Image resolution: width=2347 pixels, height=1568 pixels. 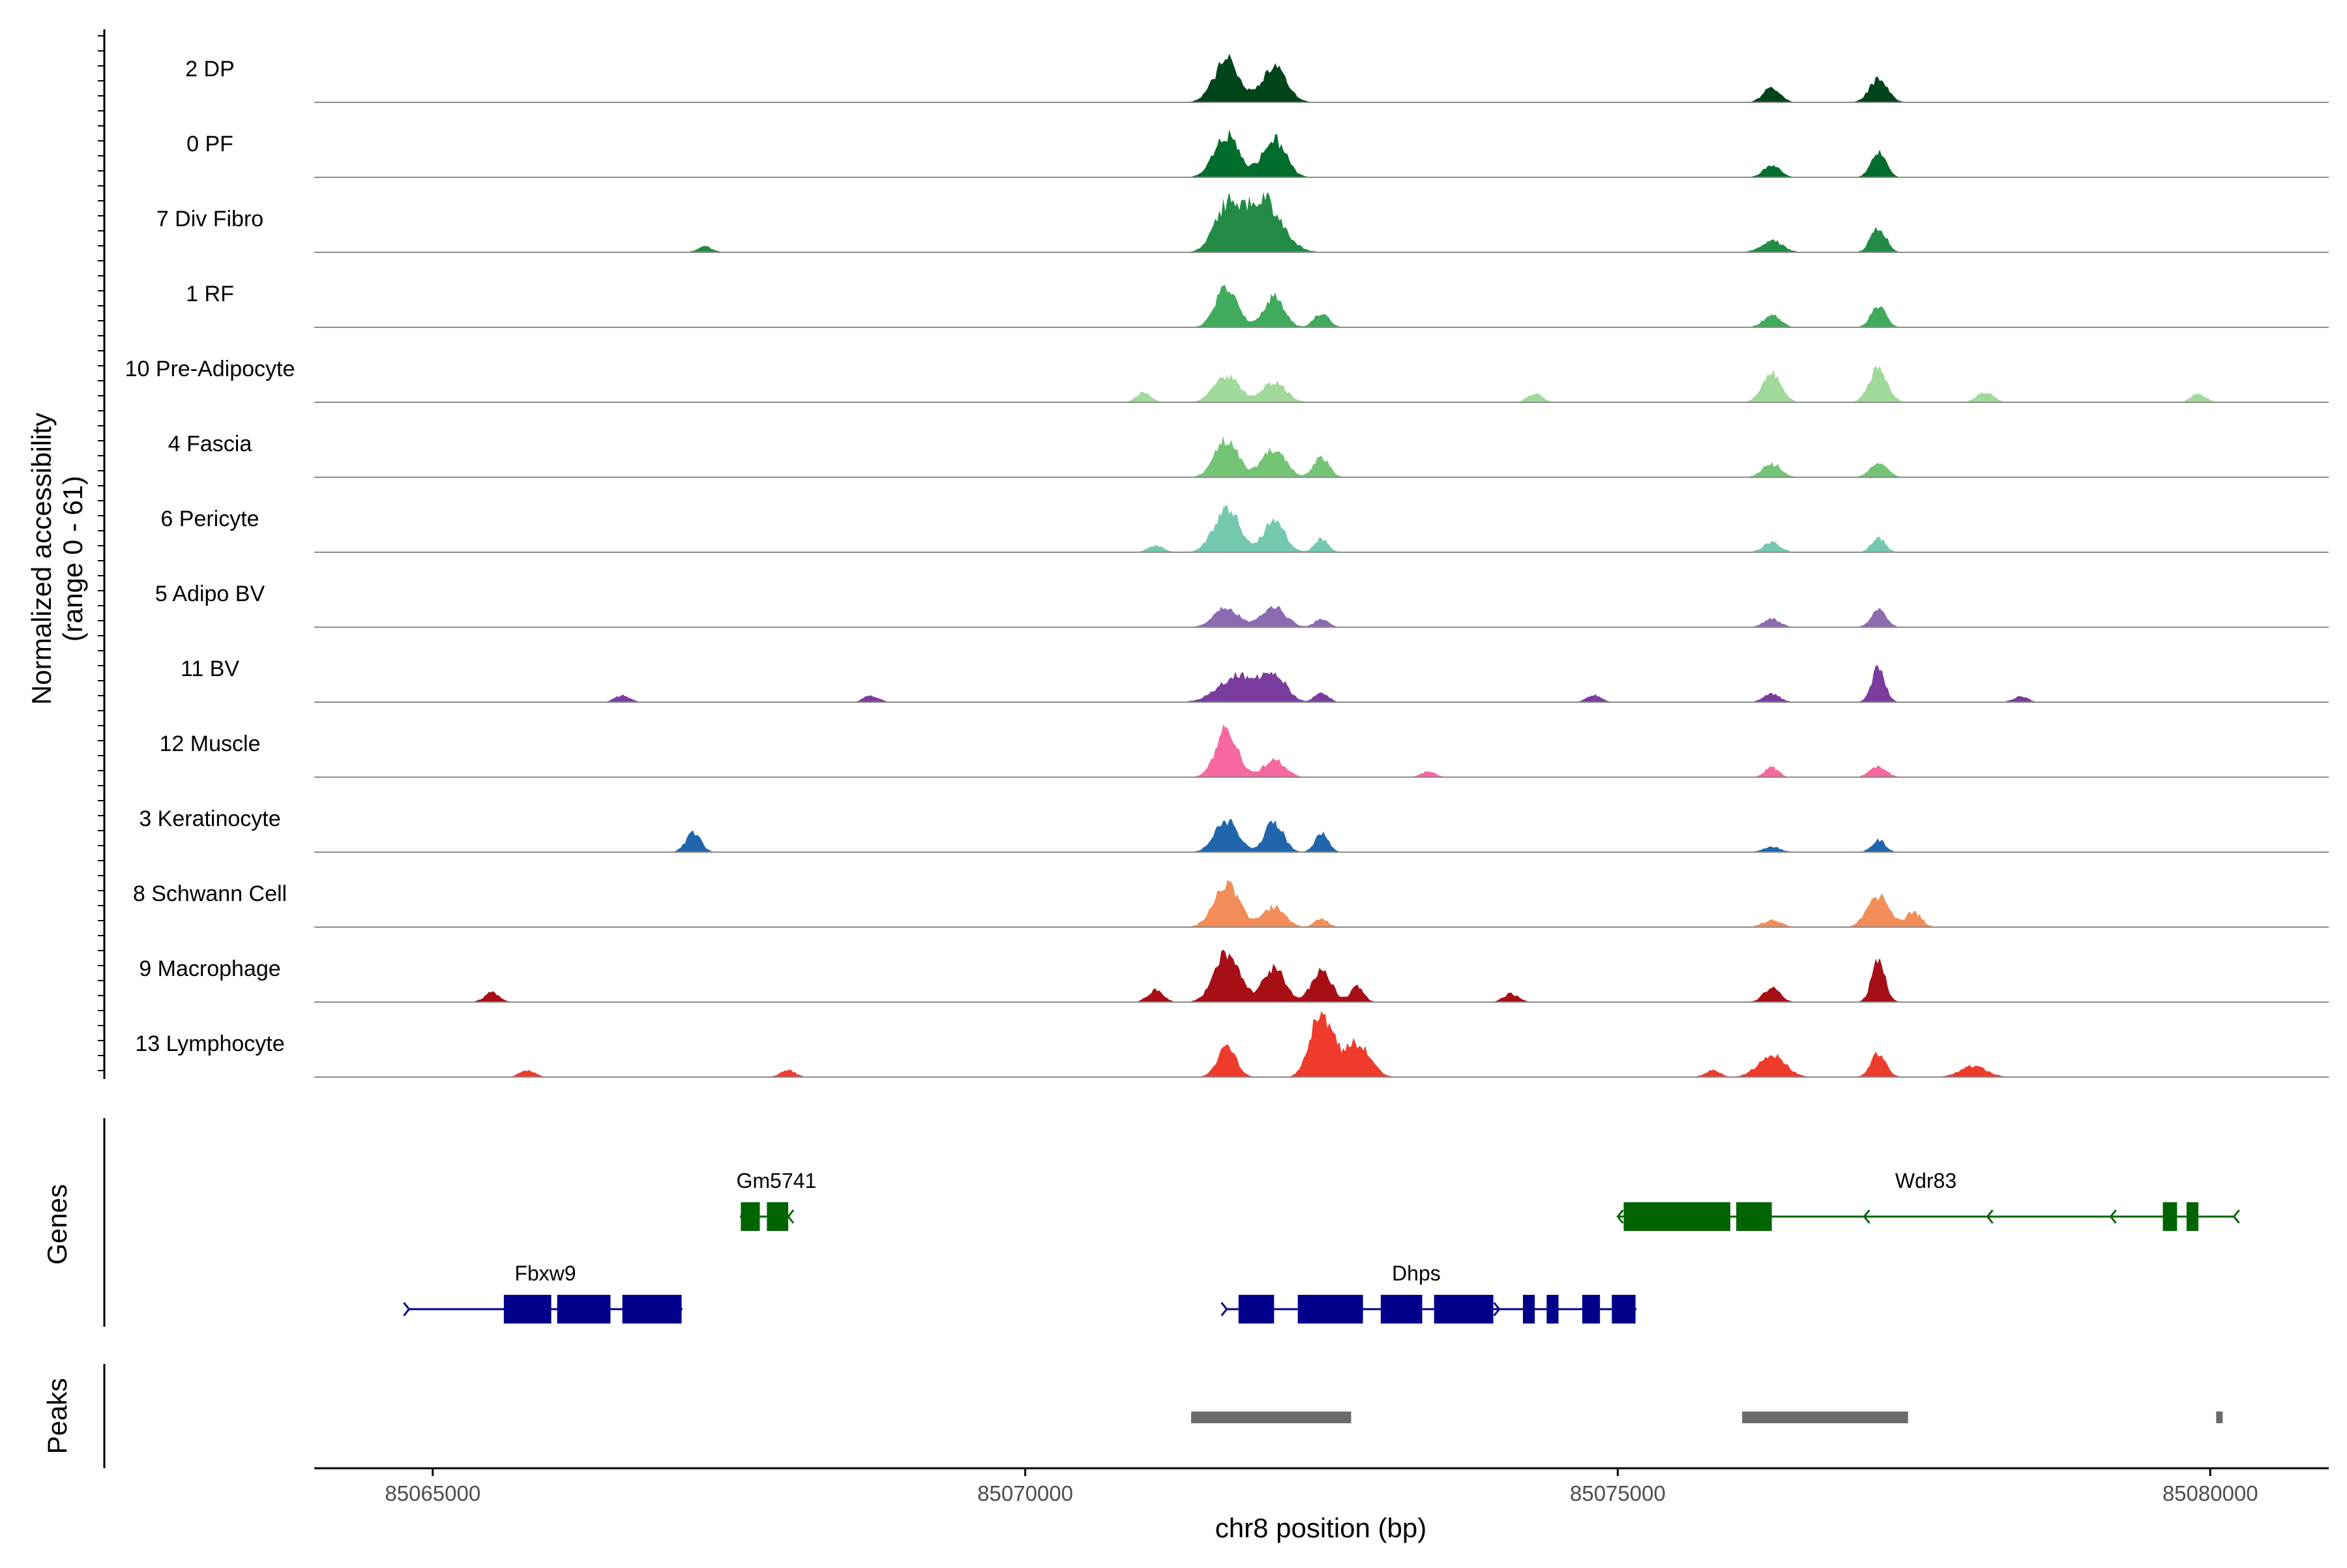 What do you see at coordinates (1321, 1247) in the screenshot?
I see `genes-panel: Gm5741 Wdr83 Fbxw9 Dhps` at bounding box center [1321, 1247].